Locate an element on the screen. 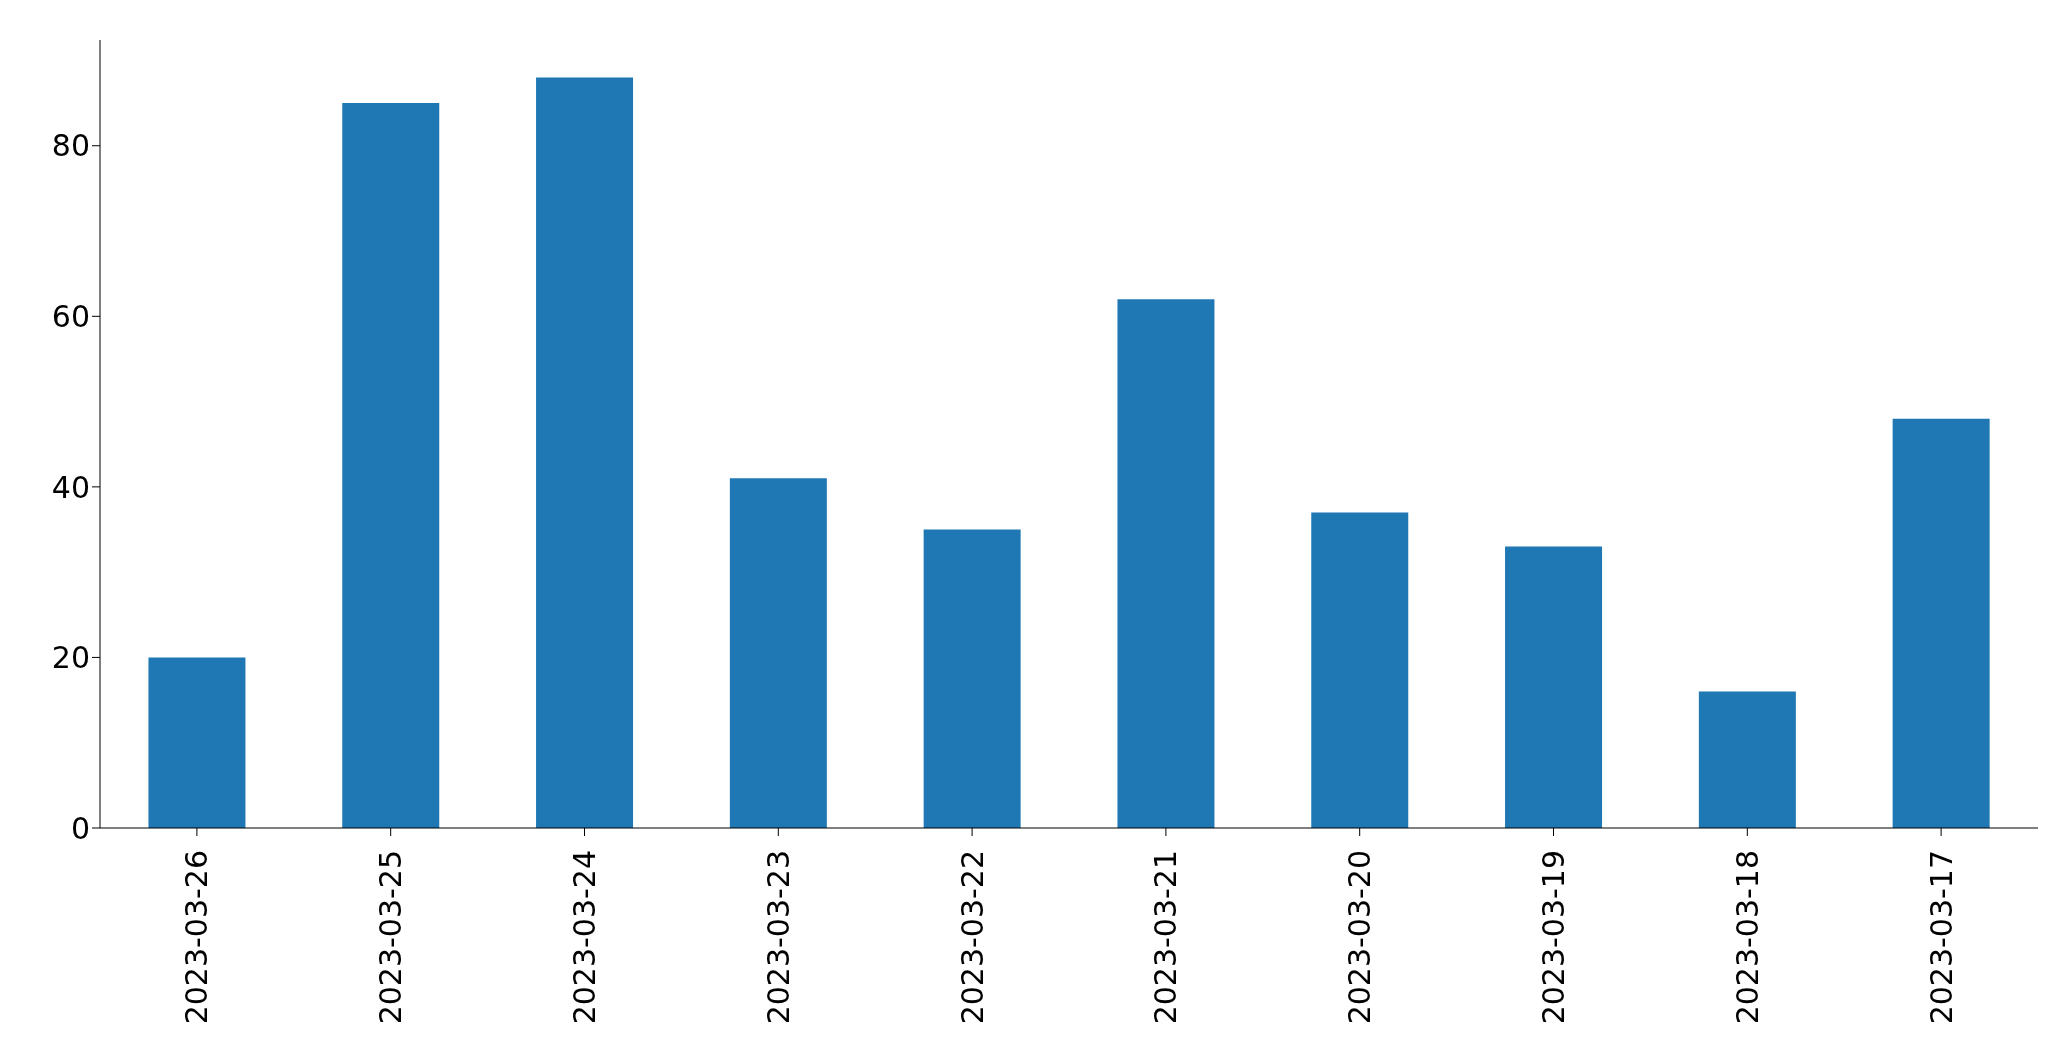 The width and height of the screenshot is (2071, 1061). x-tick-label: 2023-03-22 is located at coordinates (972, 937).